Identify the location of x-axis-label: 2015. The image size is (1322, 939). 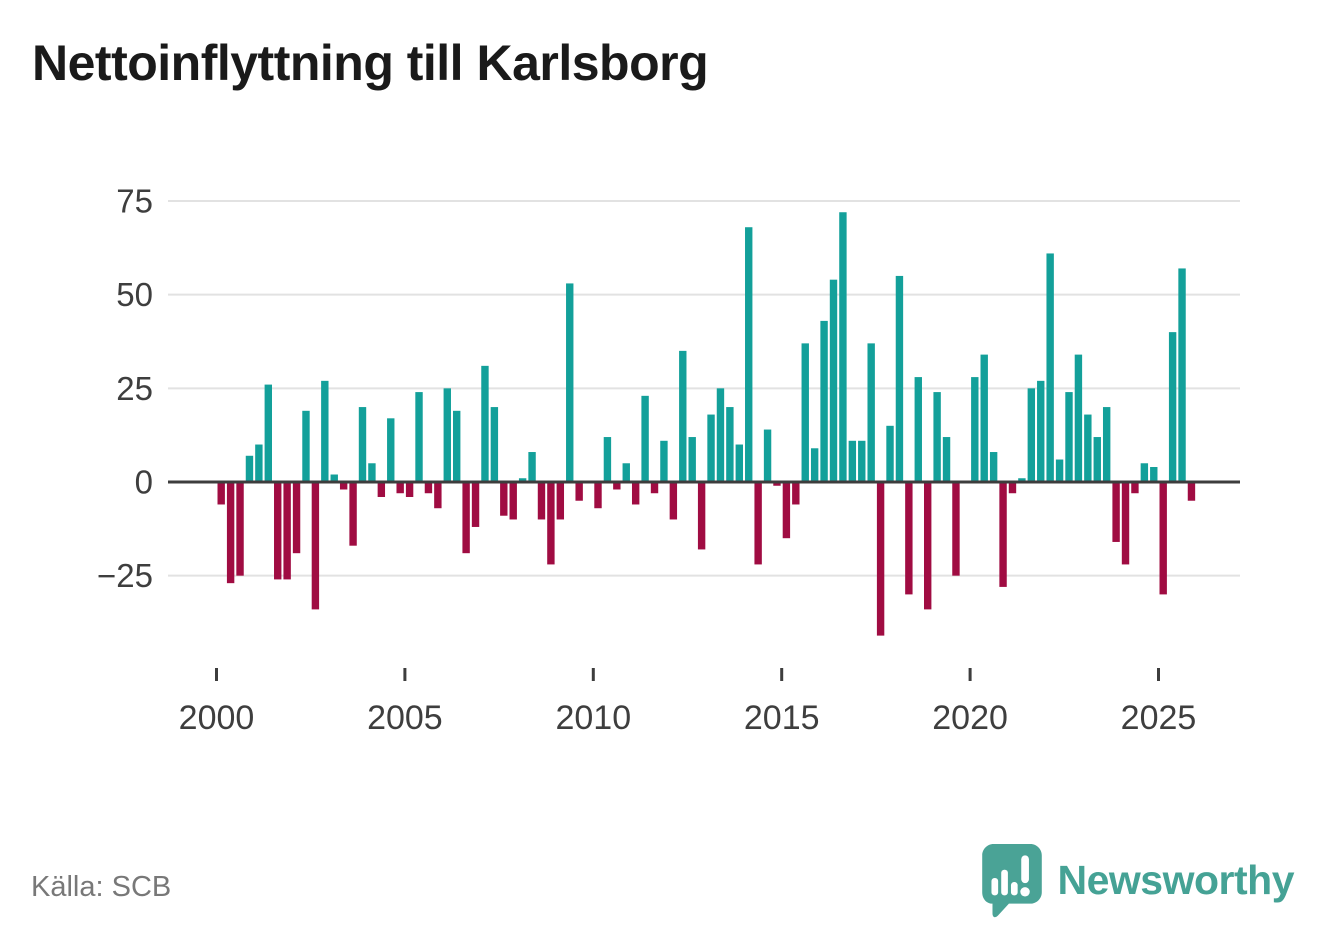
(782, 718).